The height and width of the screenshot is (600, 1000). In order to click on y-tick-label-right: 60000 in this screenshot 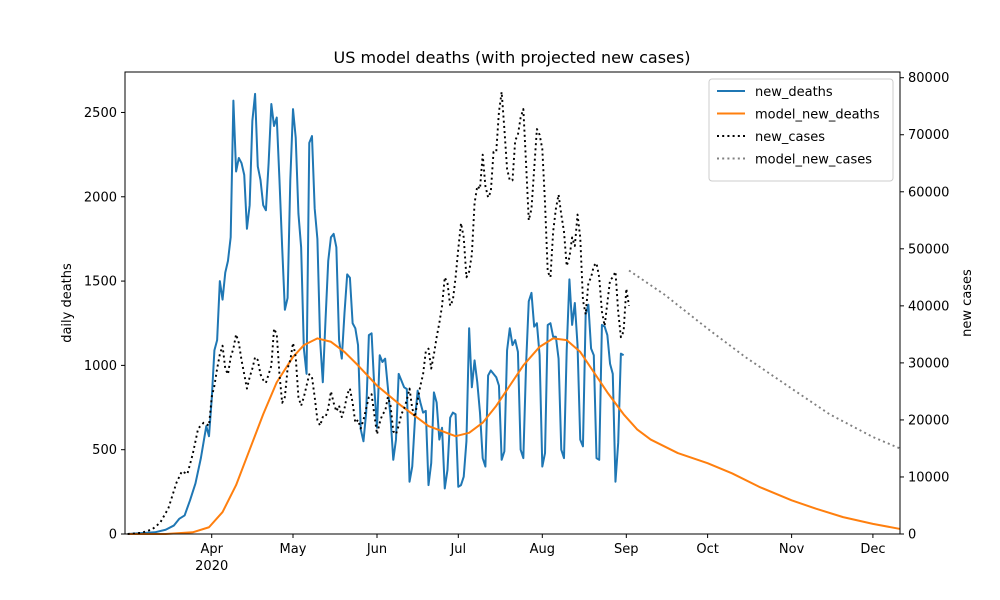, I will do `click(928, 192)`.